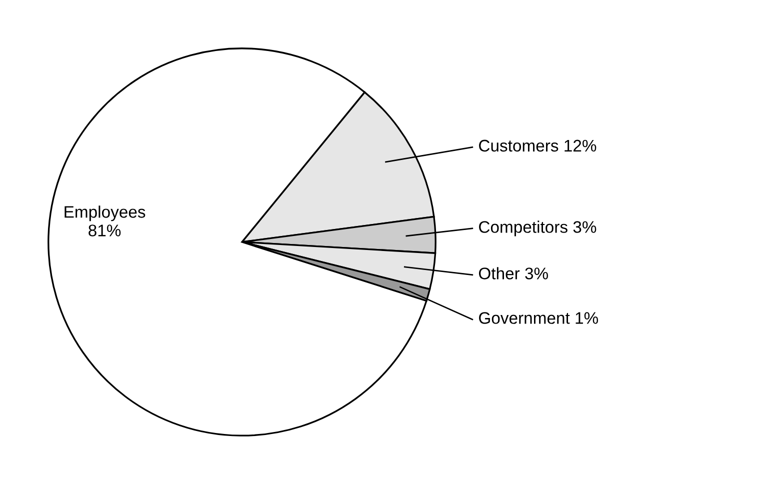  What do you see at coordinates (513, 273) in the screenshot?
I see `slice-label: Other 3%` at bounding box center [513, 273].